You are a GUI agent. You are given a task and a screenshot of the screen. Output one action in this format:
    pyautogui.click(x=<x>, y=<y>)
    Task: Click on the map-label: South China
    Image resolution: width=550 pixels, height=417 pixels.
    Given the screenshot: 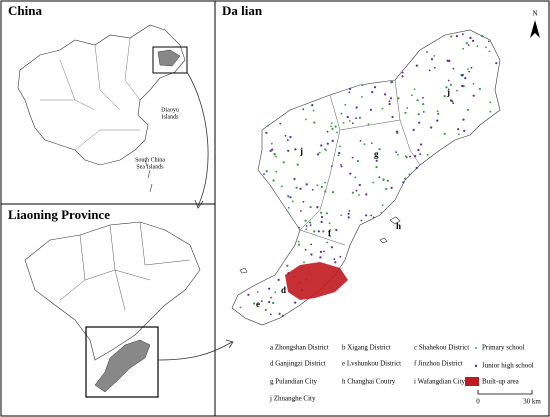 What is the action you would take?
    pyautogui.click(x=150, y=160)
    